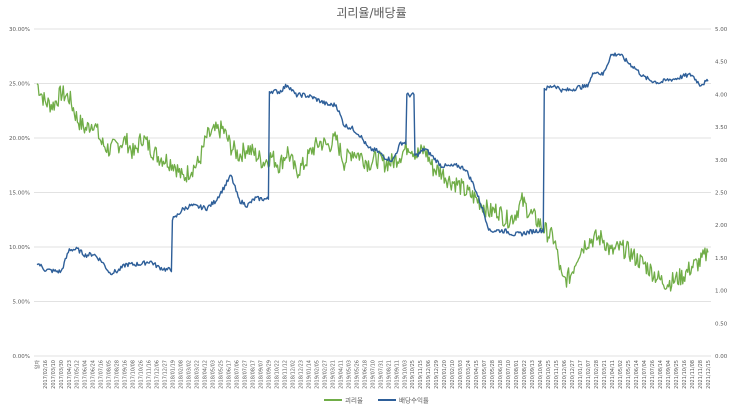 Image resolution: width=743 pixels, height=414 pixels. Describe the element at coordinates (414, 400) in the screenshot. I see `legend-label: 배당수익률` at that location.